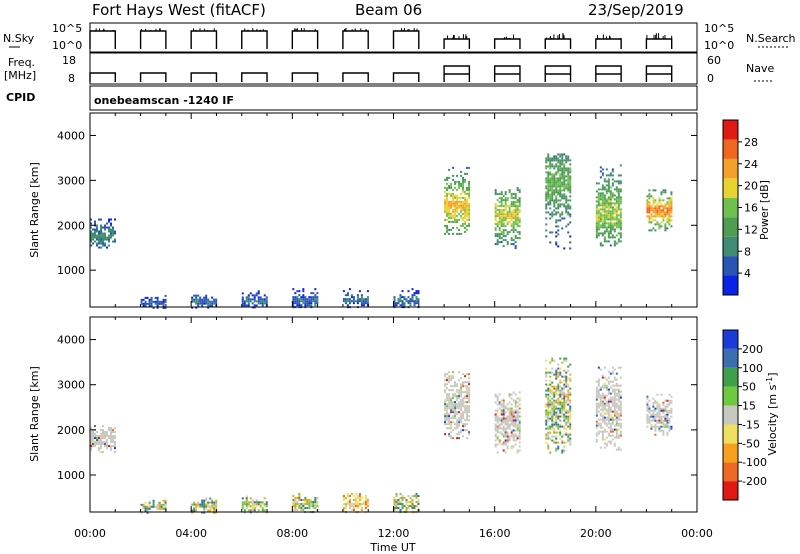 This screenshot has height=554, width=800. What do you see at coordinates (381, 38) in the screenshot?
I see `nsky-traces` at bounding box center [381, 38].